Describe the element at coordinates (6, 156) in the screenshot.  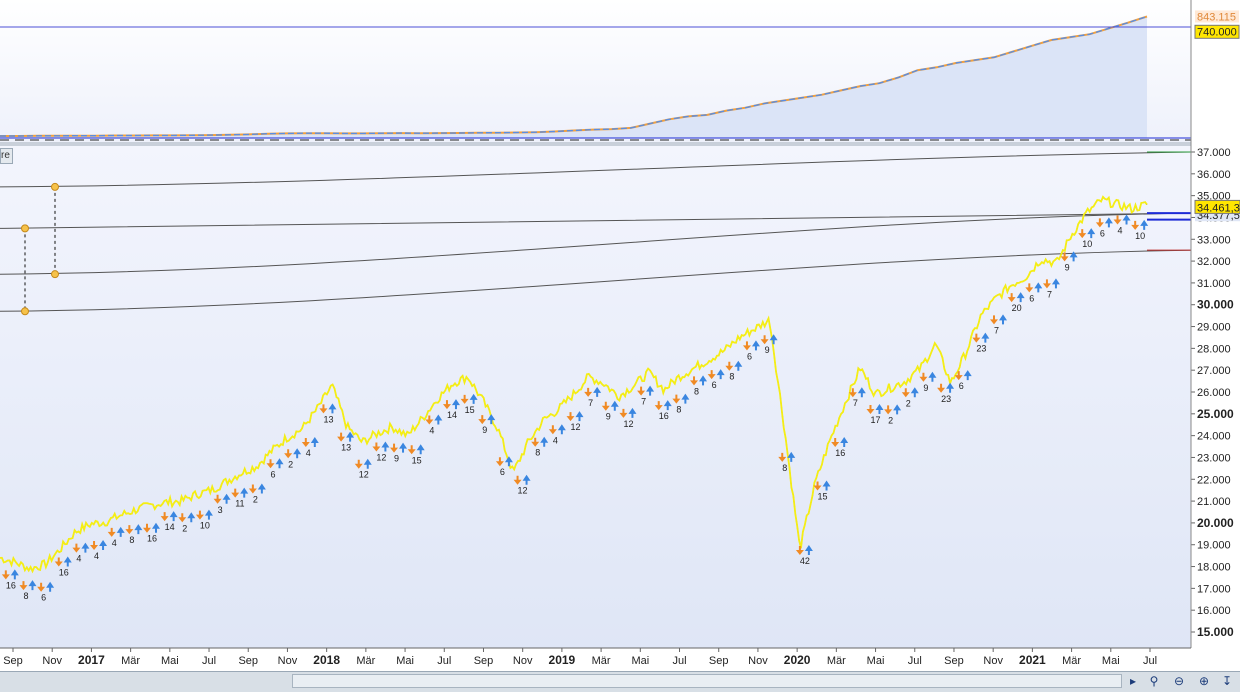
I see `side-tab: re` at that location.